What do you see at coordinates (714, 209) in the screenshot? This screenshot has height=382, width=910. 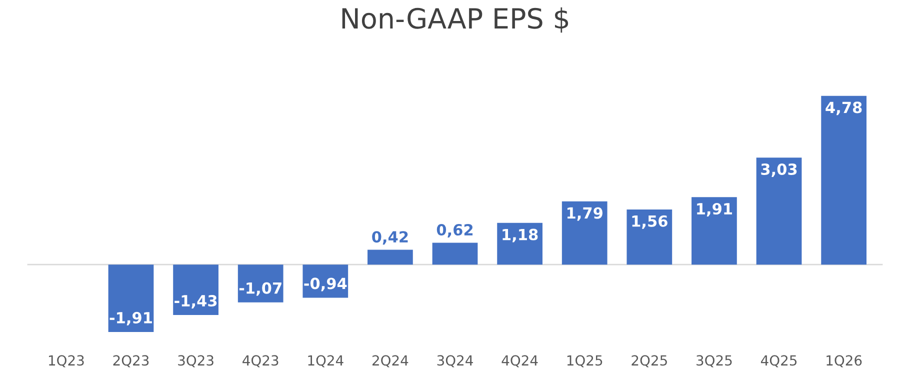 I see `data-label: 1,91` at bounding box center [714, 209].